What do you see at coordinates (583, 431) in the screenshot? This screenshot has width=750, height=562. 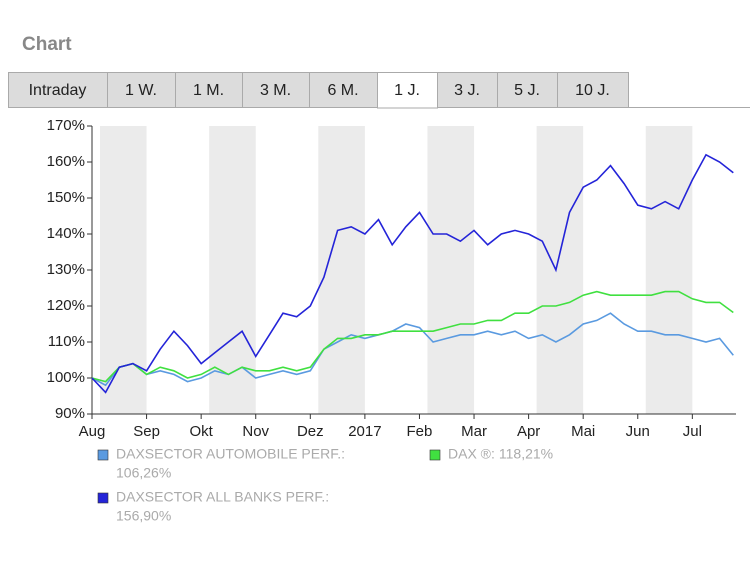 I see `x-tick-label: Mai` at bounding box center [583, 431].